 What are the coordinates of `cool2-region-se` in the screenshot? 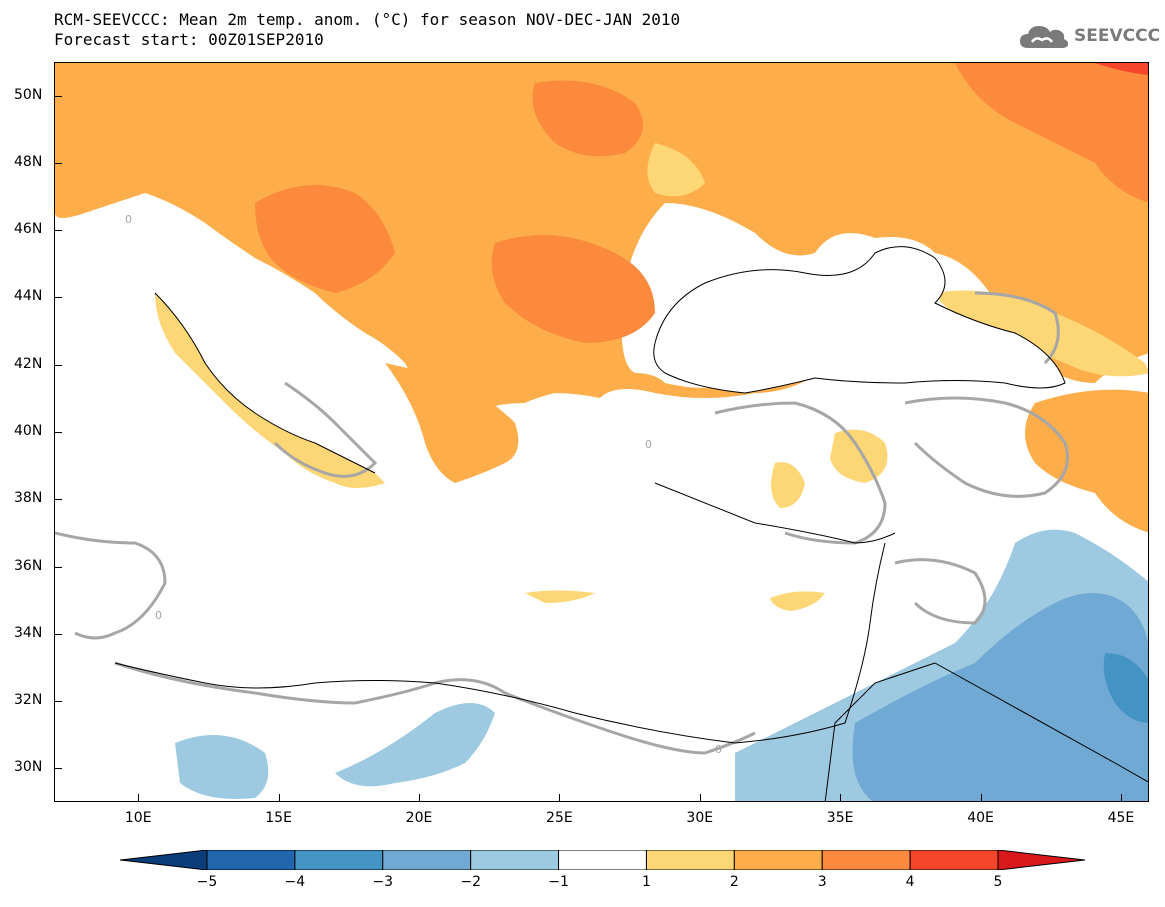 It's located at (1000, 697).